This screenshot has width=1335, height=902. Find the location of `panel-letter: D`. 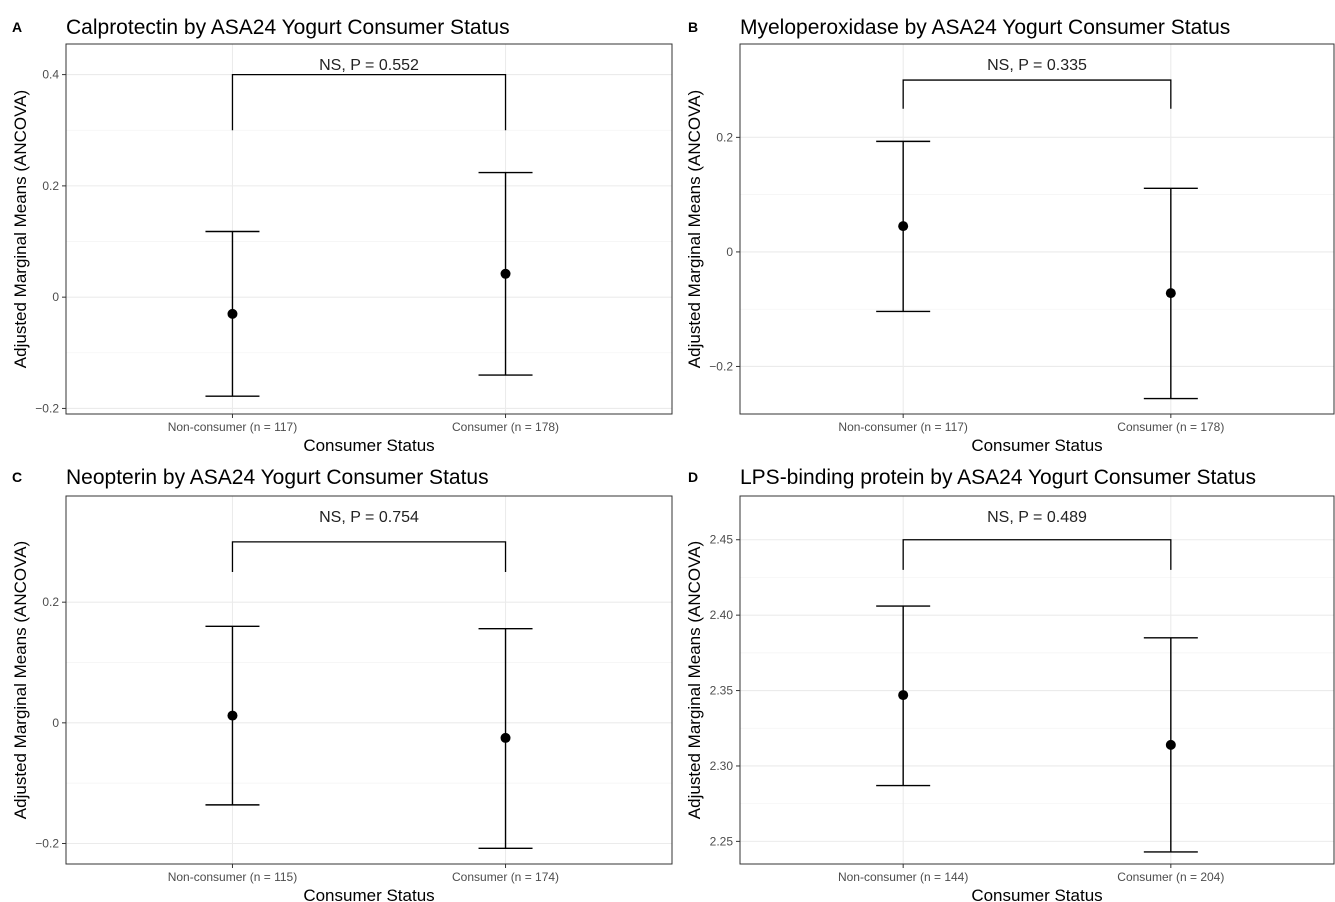

panel-letter: D is located at coordinates (693, 477).